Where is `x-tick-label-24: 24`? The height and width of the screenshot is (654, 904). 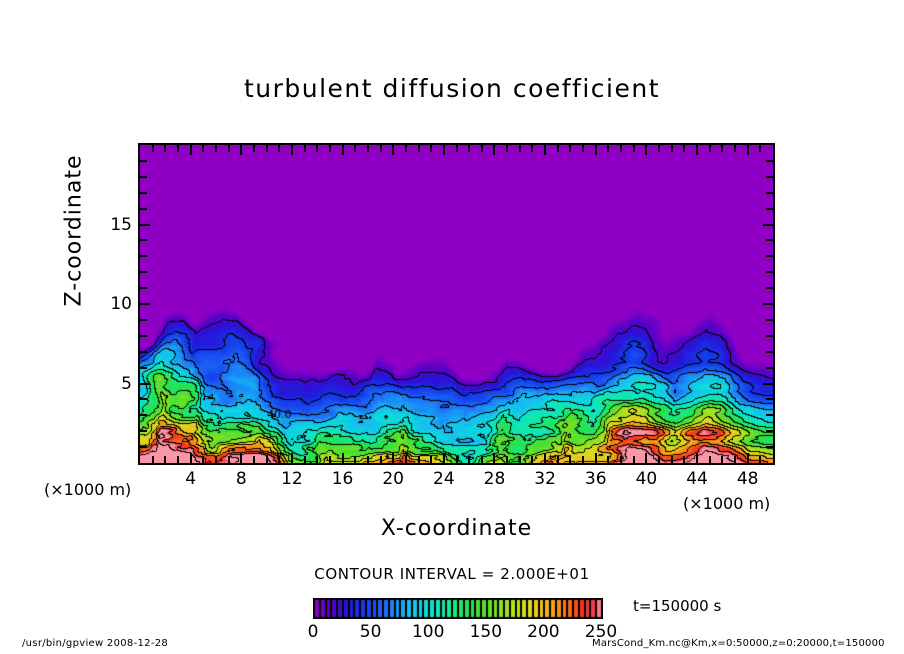
x-tick-label-24: 24 is located at coordinates (444, 479).